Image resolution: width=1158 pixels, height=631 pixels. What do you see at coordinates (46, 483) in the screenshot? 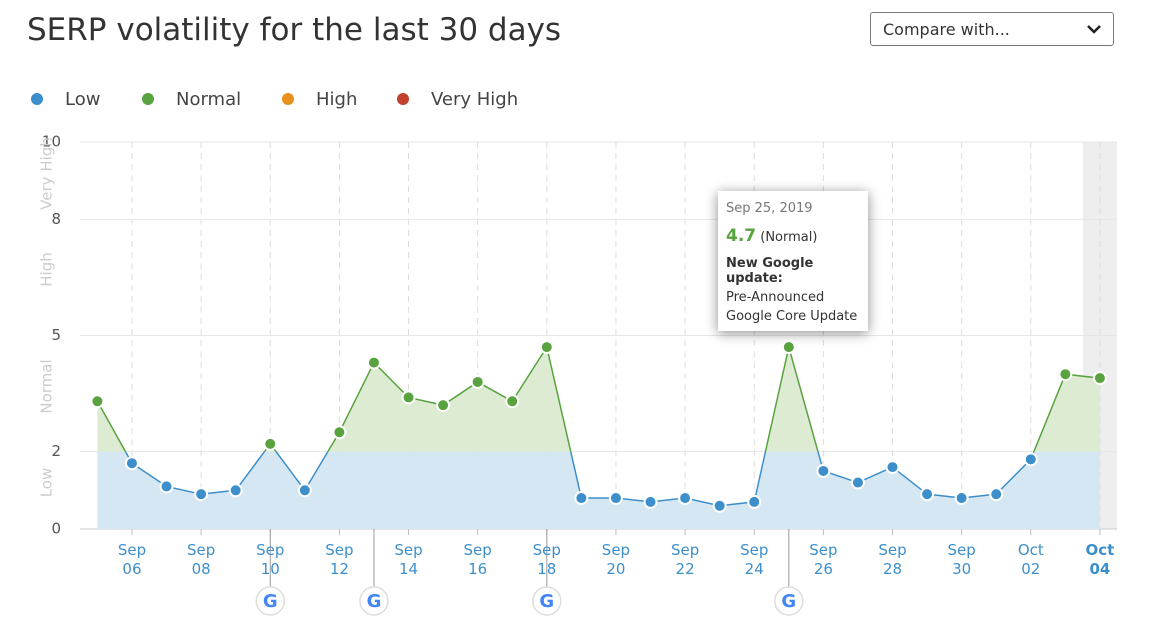
I see `band-label: Low` at bounding box center [46, 483].